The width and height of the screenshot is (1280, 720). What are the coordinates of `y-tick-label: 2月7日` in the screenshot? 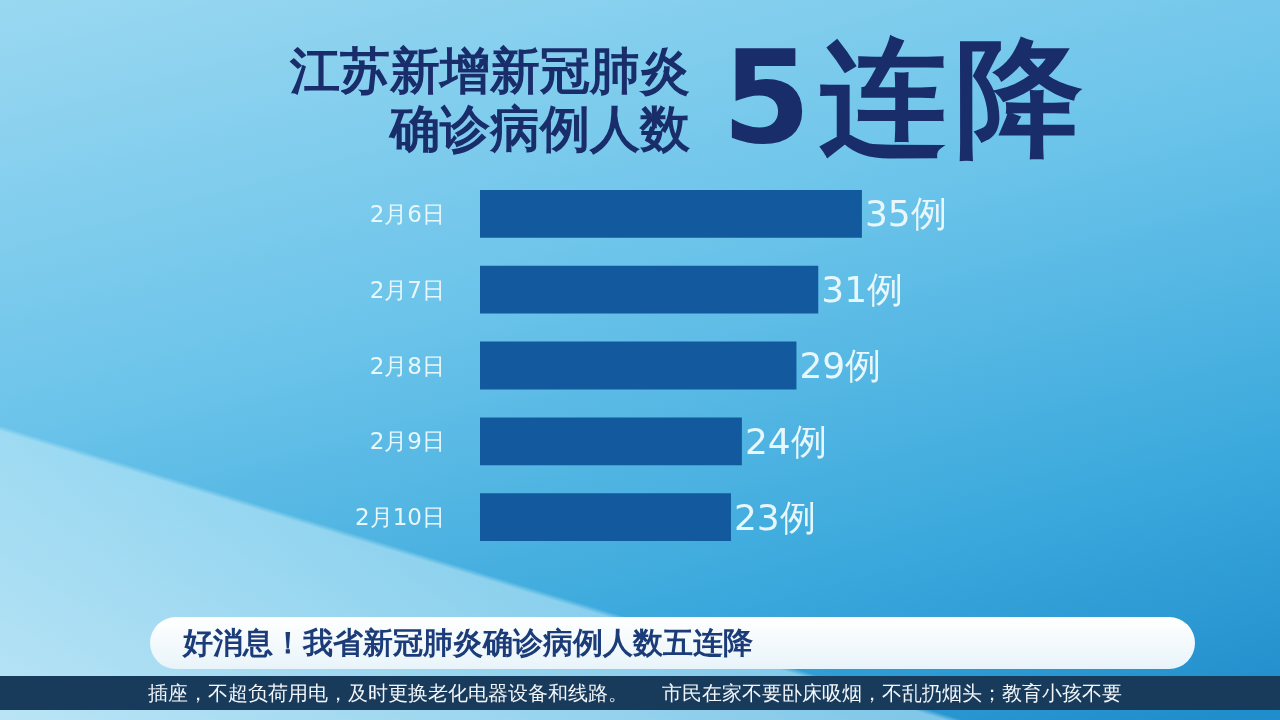 It's located at (407, 289).